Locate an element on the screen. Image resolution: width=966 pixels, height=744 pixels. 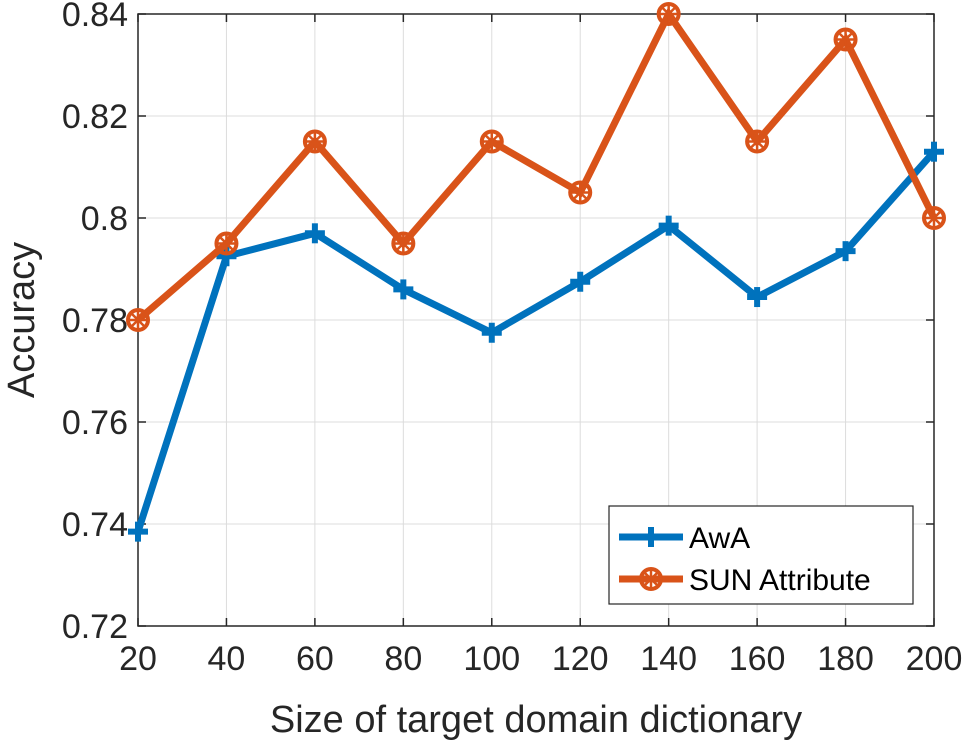
y-tick-label: 0.78 is located at coordinates (95, 321).